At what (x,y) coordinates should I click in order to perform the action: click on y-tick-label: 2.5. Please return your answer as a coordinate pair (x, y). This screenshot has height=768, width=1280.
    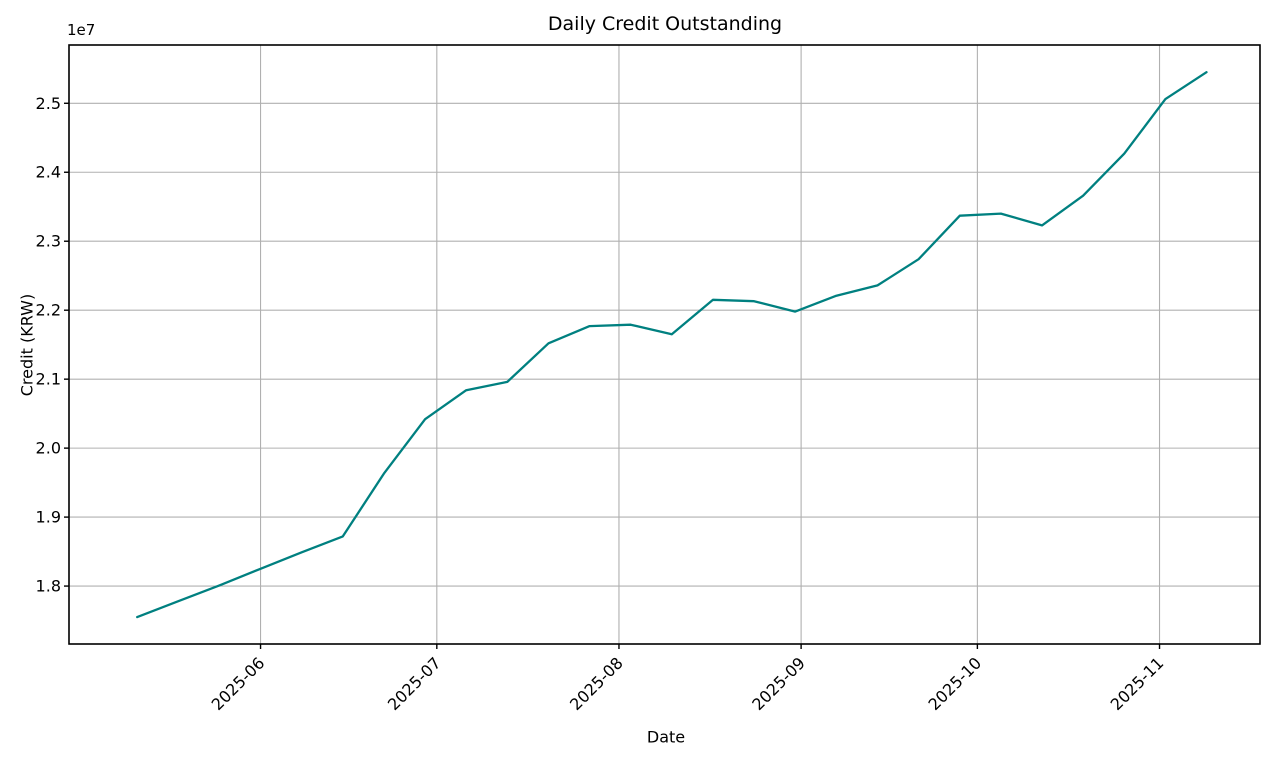
    Looking at the image, I should click on (48, 103).